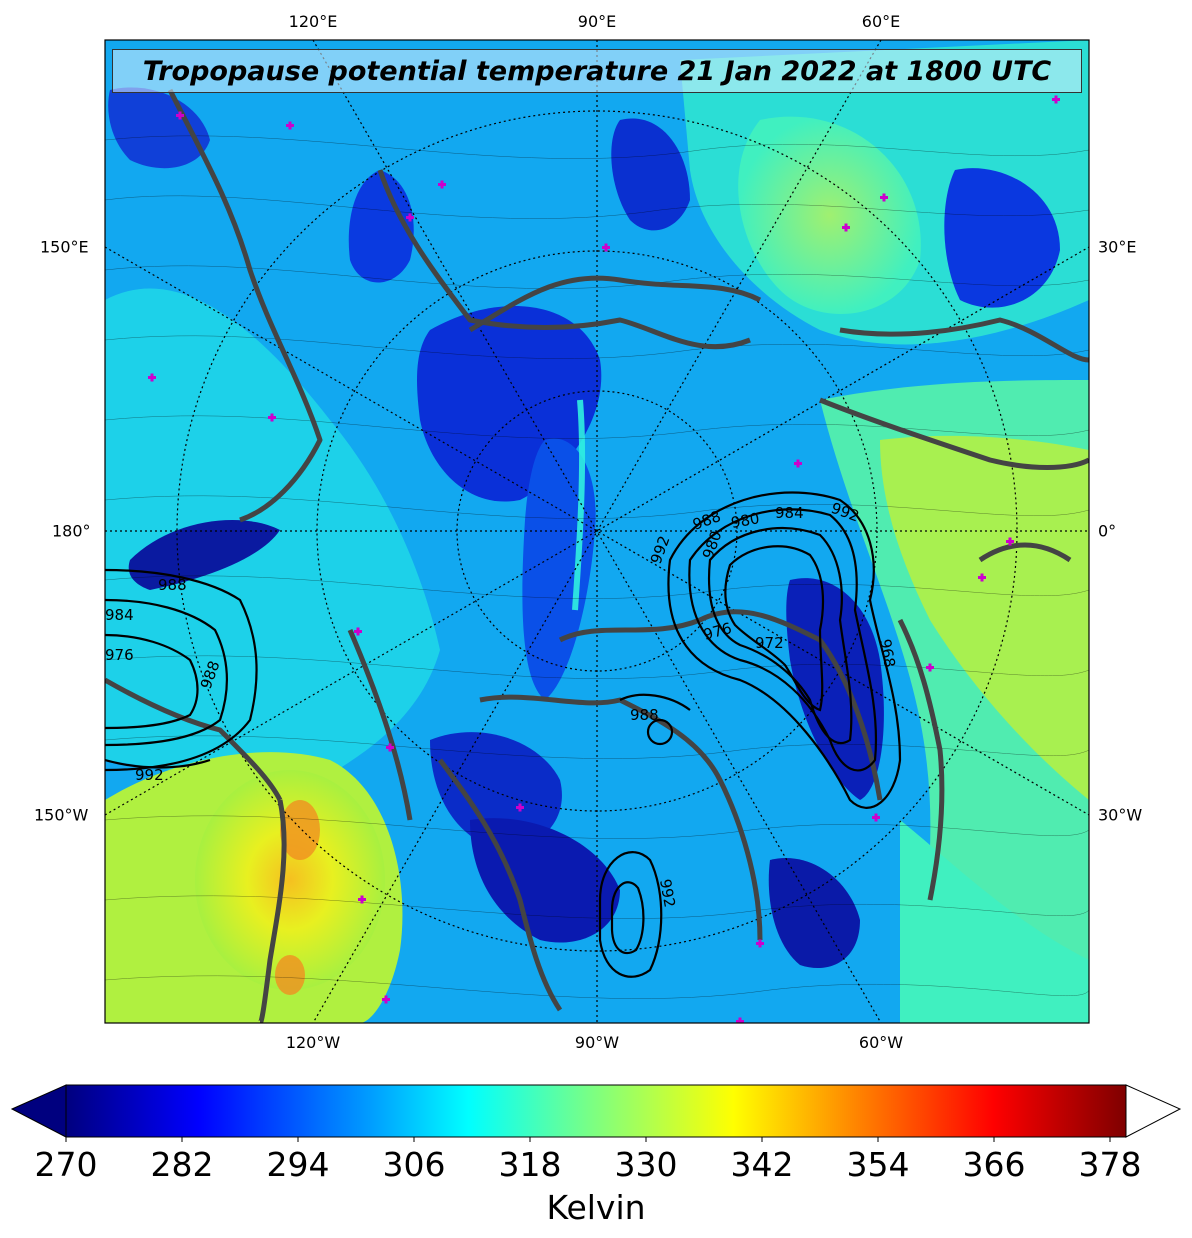 This screenshot has height=1238, width=1192. What do you see at coordinates (646, 1164) in the screenshot?
I see `colorbar-tick: 330` at bounding box center [646, 1164].